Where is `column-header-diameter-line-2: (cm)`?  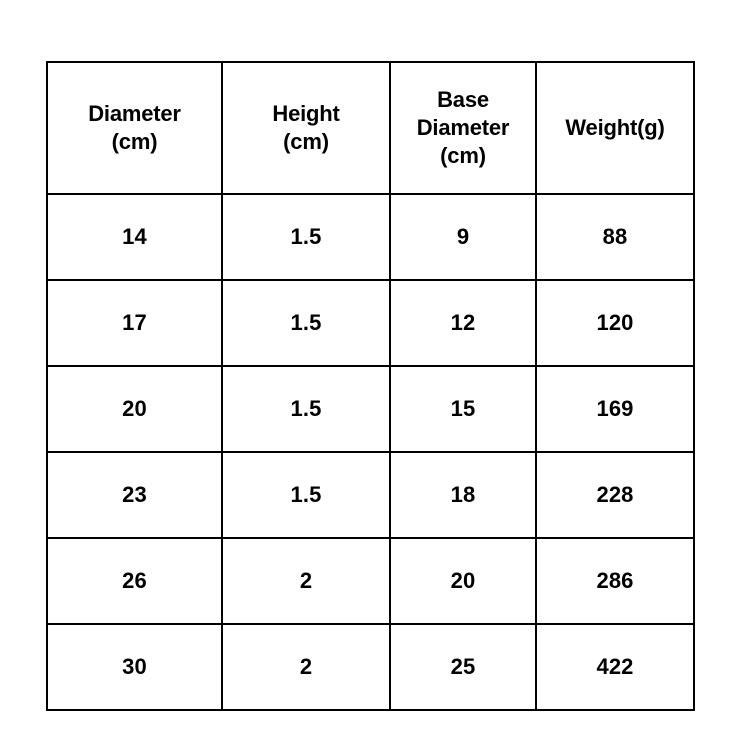 column-header-diameter-line-2: (cm) is located at coordinates (134, 141).